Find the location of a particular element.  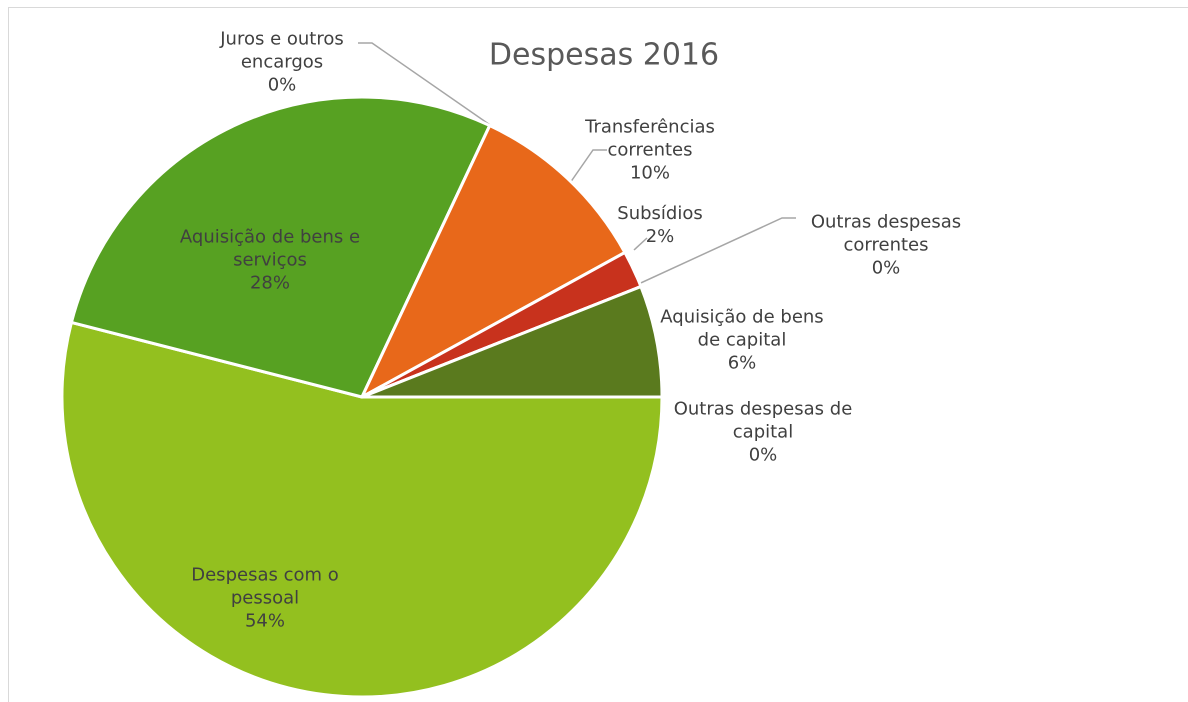

value-label: 6% is located at coordinates (742, 363).